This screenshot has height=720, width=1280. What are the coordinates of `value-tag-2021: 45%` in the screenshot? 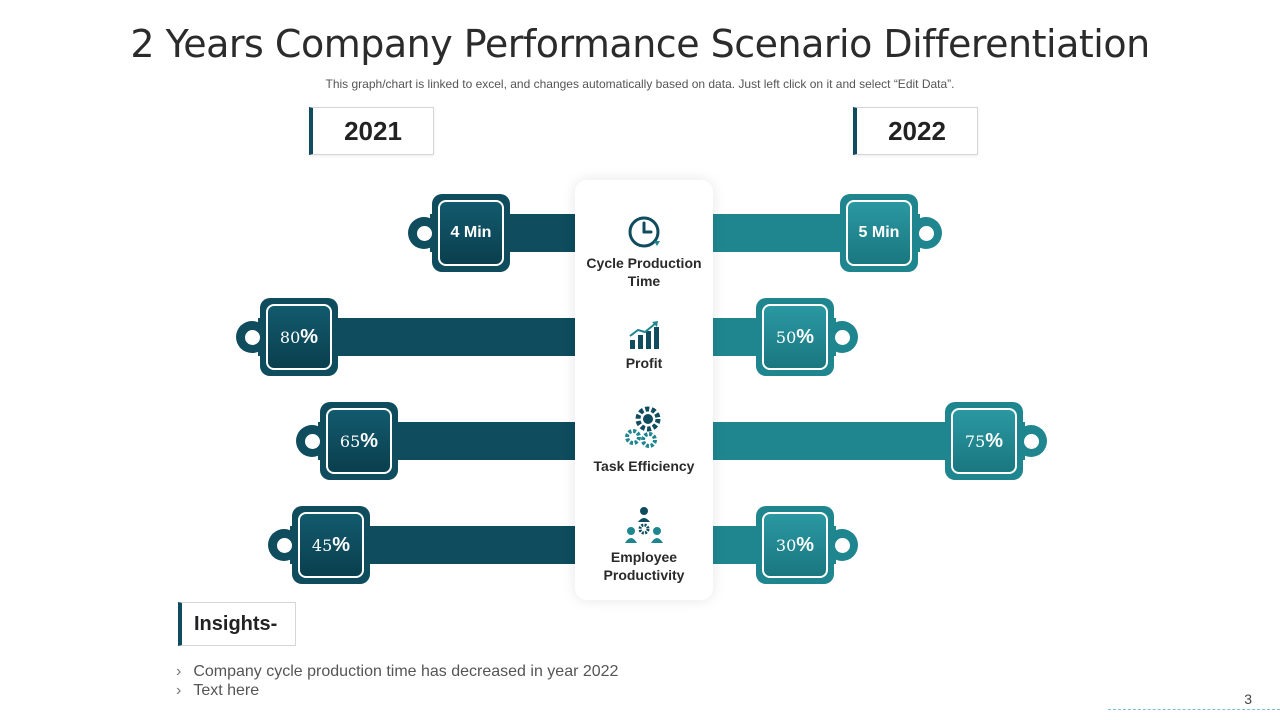 It's located at (331, 545).